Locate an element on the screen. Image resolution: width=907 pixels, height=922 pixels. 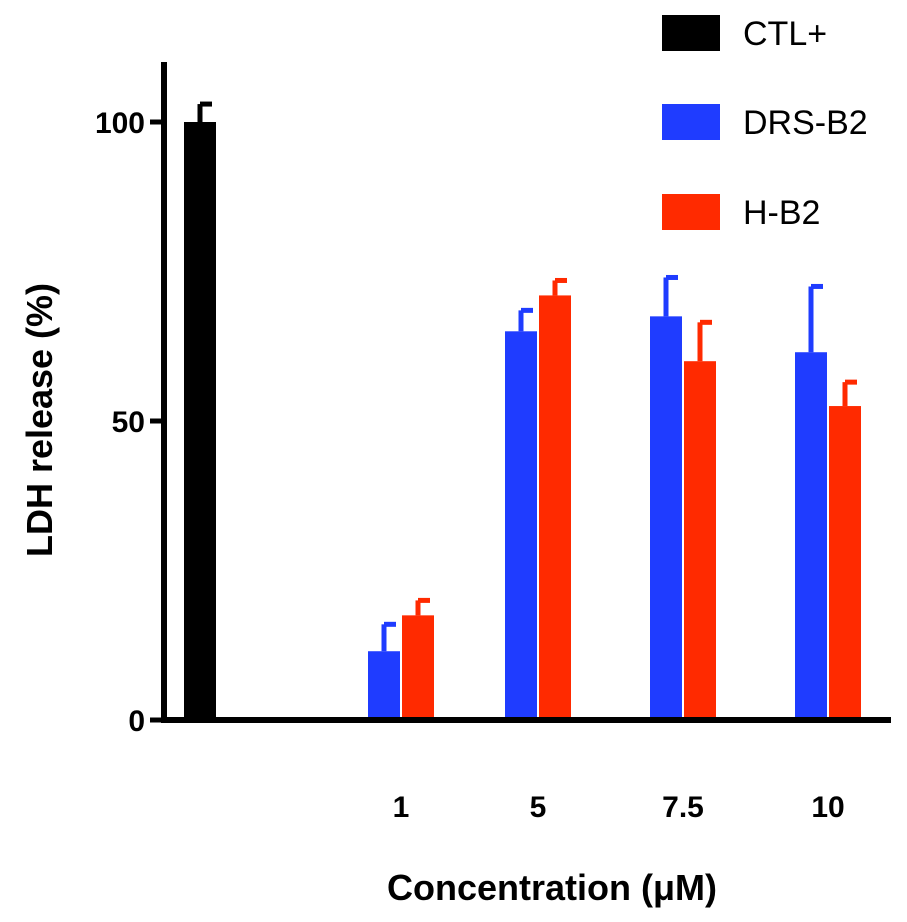
h-b2-1-bar is located at coordinates (418, 667).